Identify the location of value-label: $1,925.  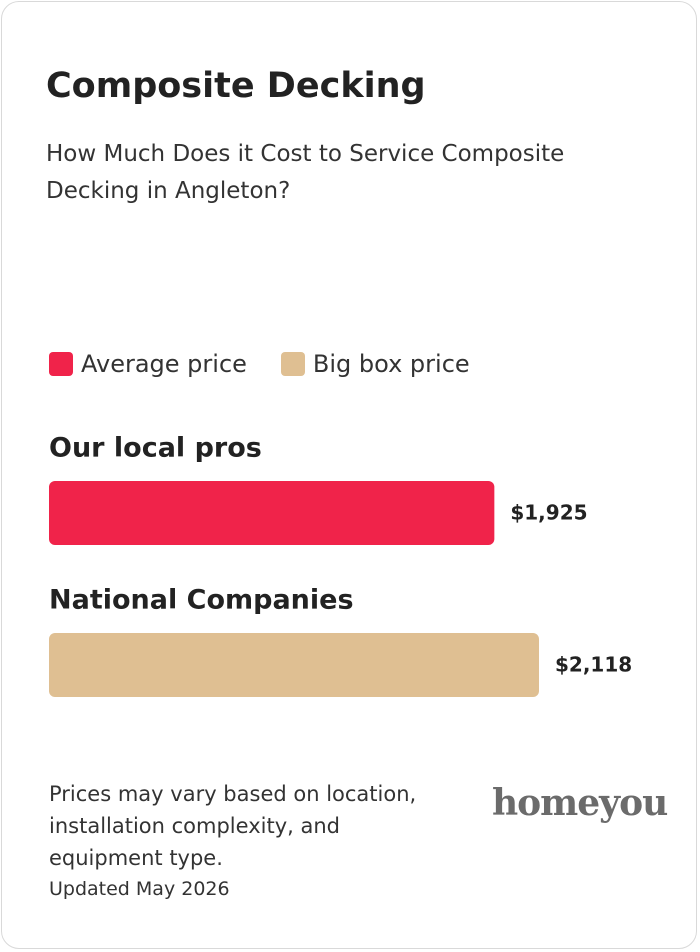
(548, 513).